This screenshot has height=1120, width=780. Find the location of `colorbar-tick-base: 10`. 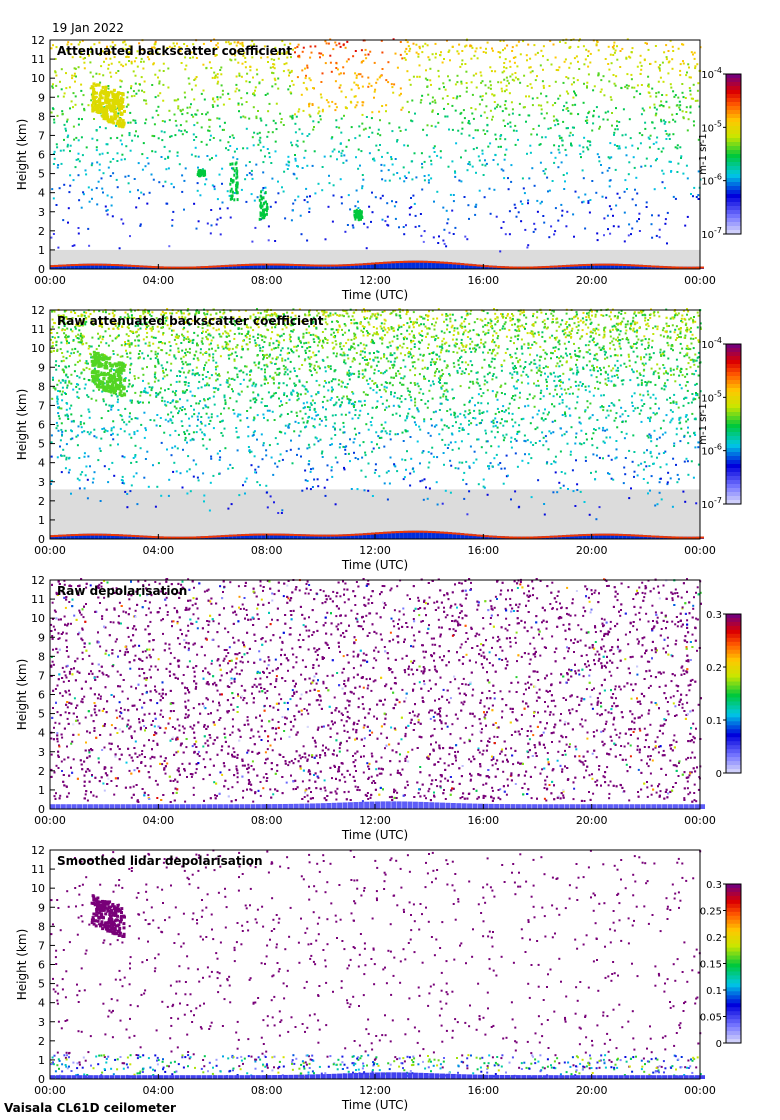

colorbar-tick-base: 10 is located at coordinates (707, 235).